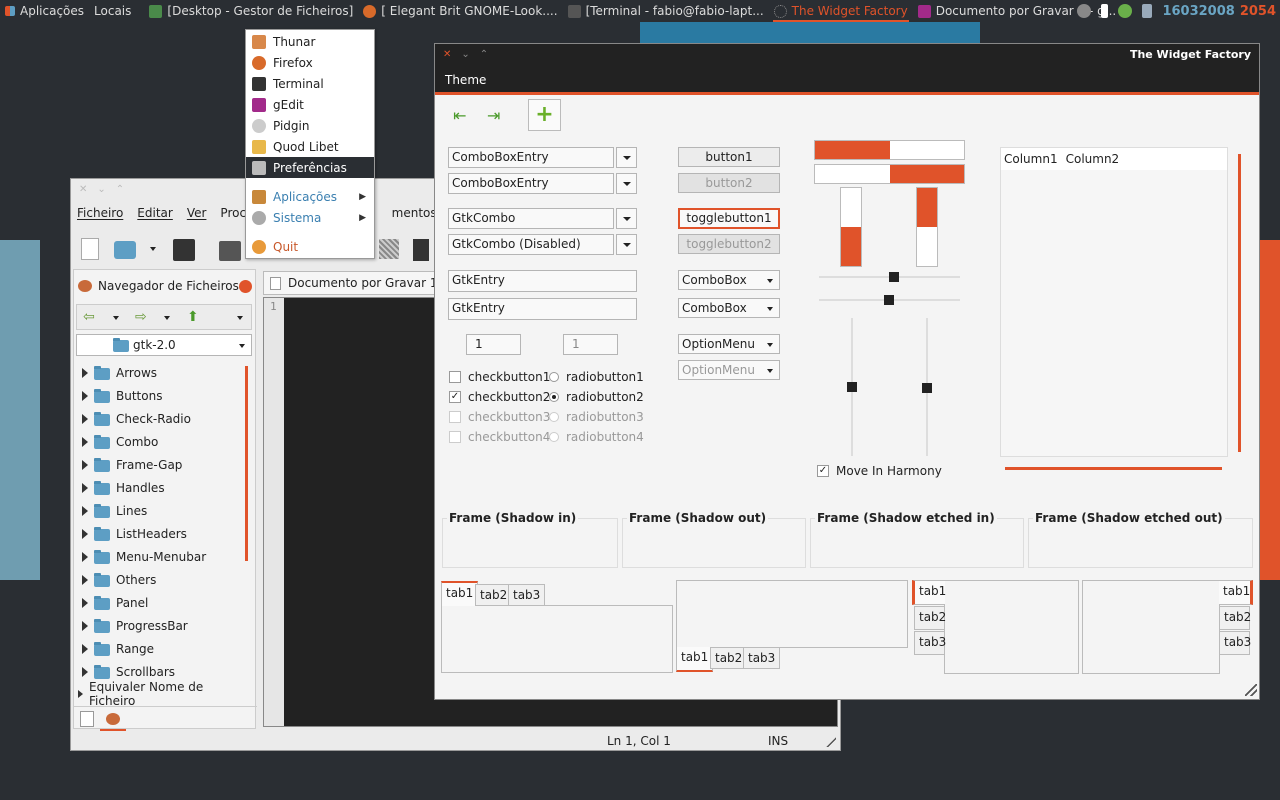 The height and width of the screenshot is (800, 1280). Describe the element at coordinates (531, 157) in the screenshot. I see `comboboxentry-1: ComboBoxEntry` at that location.